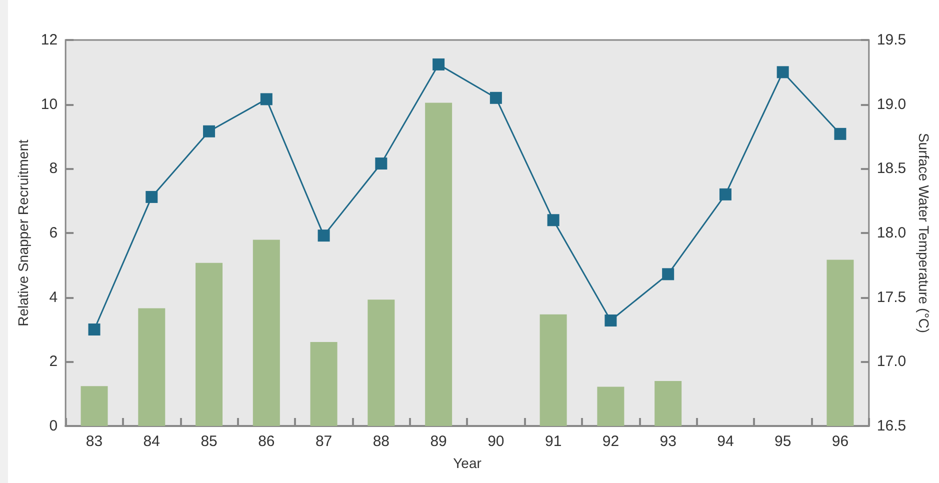  Describe the element at coordinates (891, 361) in the screenshot. I see `y2-tick-label: 17.0` at that location.